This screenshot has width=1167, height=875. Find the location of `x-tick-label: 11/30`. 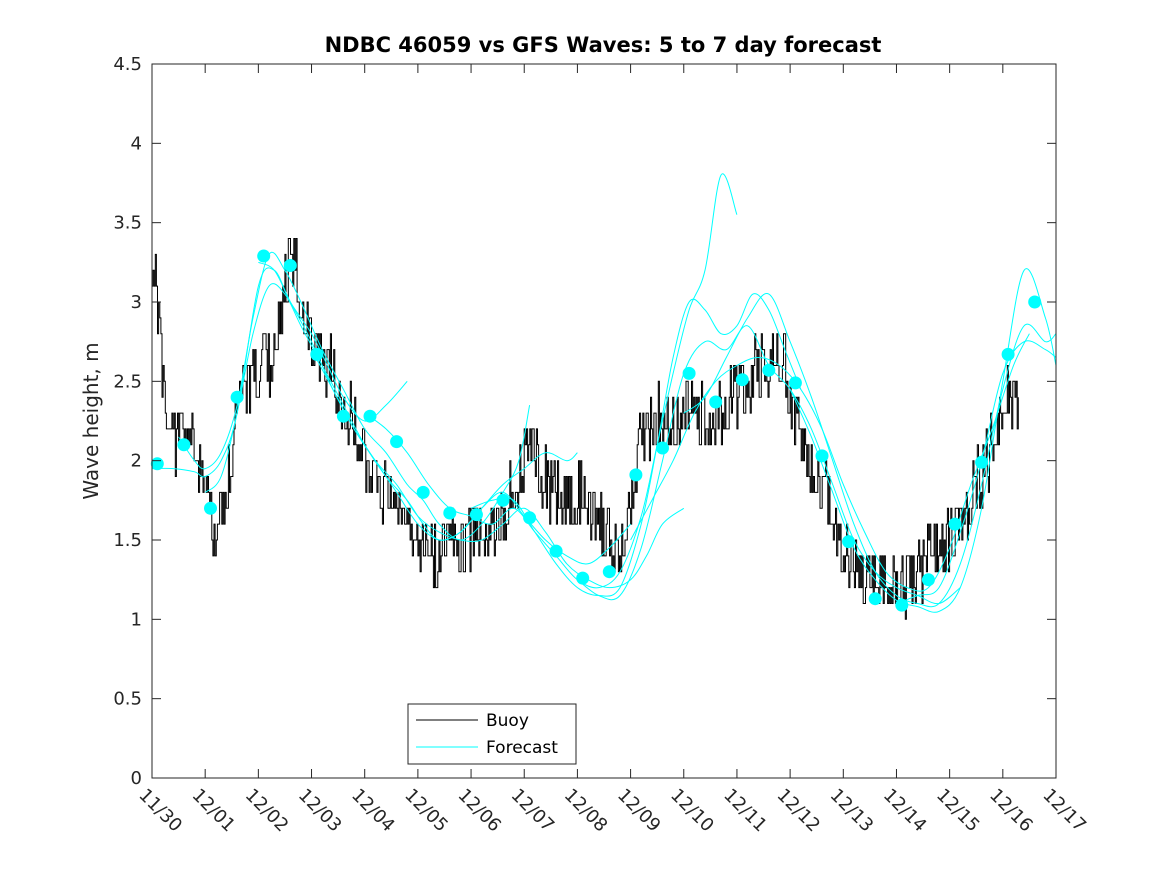

x-tick-label: 11/30 is located at coordinates (160, 811).